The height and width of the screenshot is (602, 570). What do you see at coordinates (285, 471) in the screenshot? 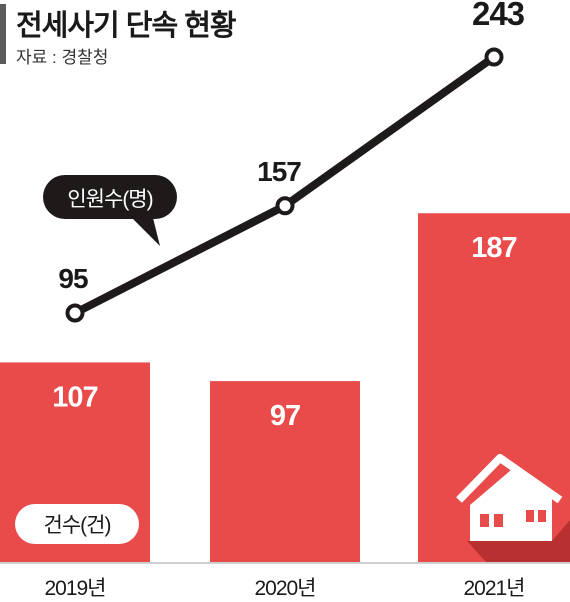
I see `bar-2020년` at bounding box center [285, 471].